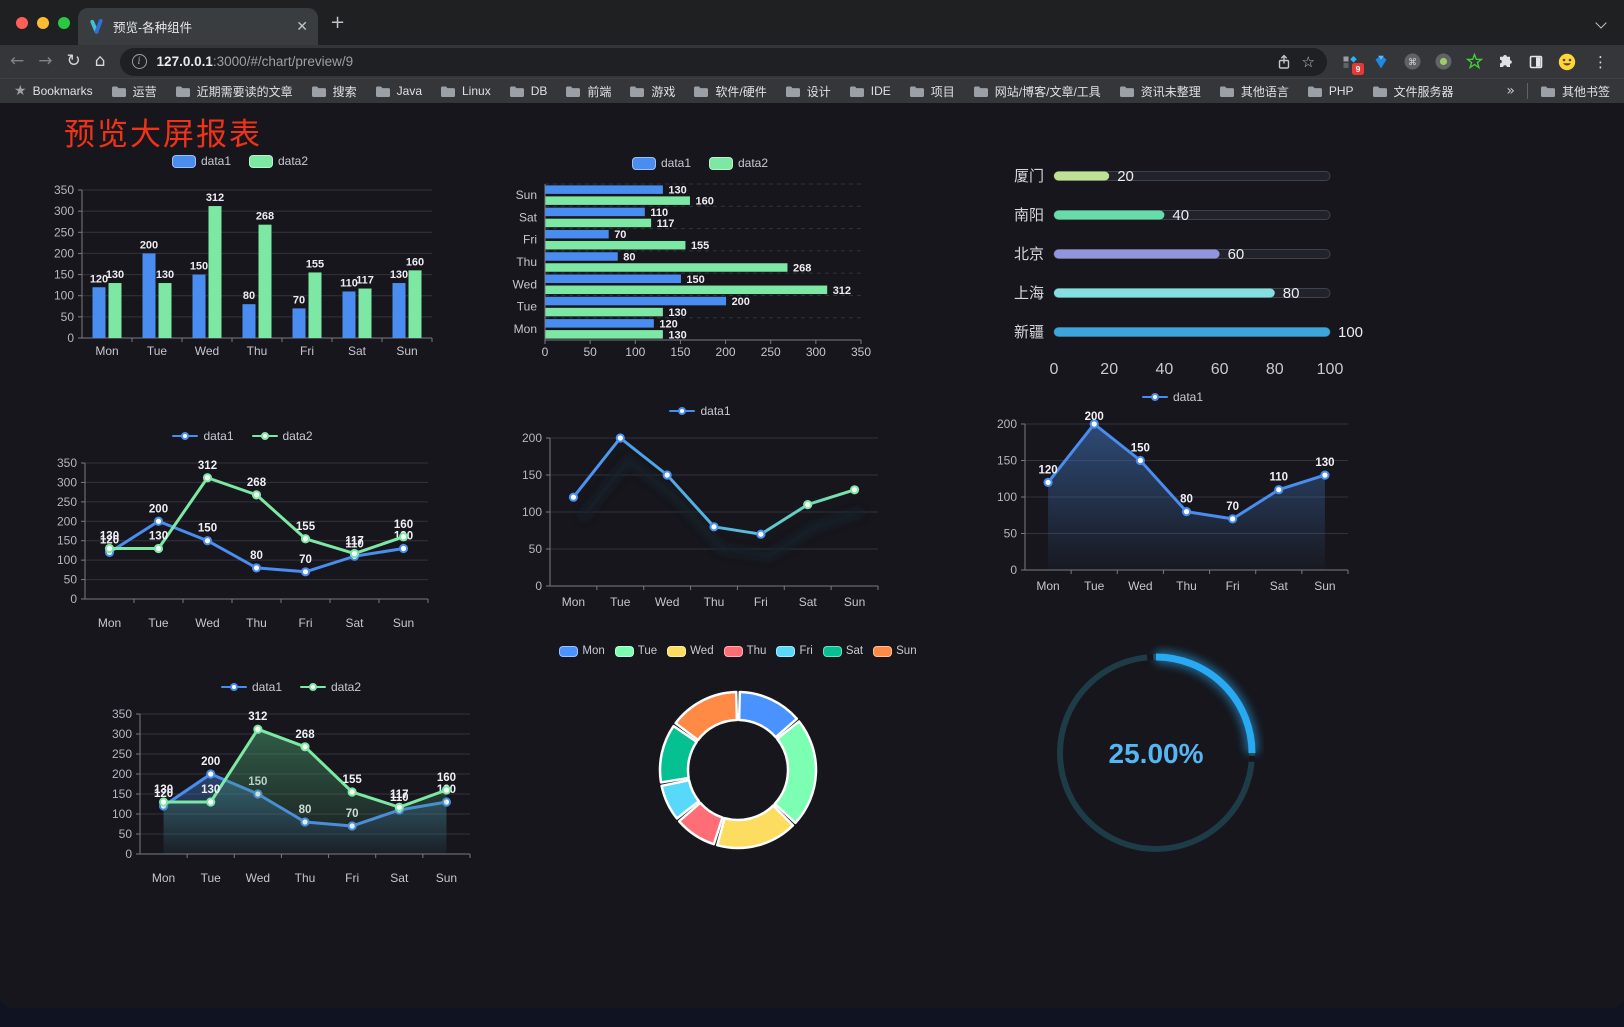  I want to click on svg-text: 120, so click(1047, 470).